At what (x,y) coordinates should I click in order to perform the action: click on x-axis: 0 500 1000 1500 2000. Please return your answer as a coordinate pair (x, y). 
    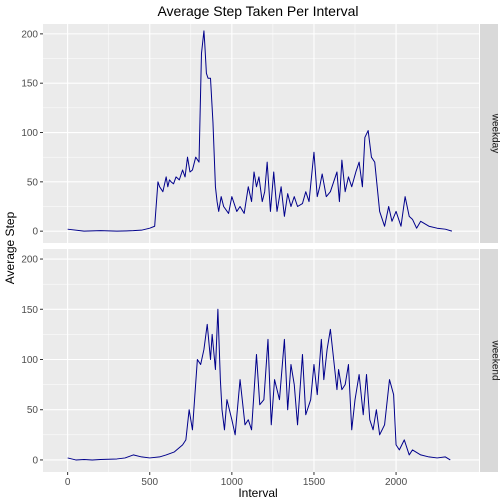
    Looking at the image, I should click on (236, 480).